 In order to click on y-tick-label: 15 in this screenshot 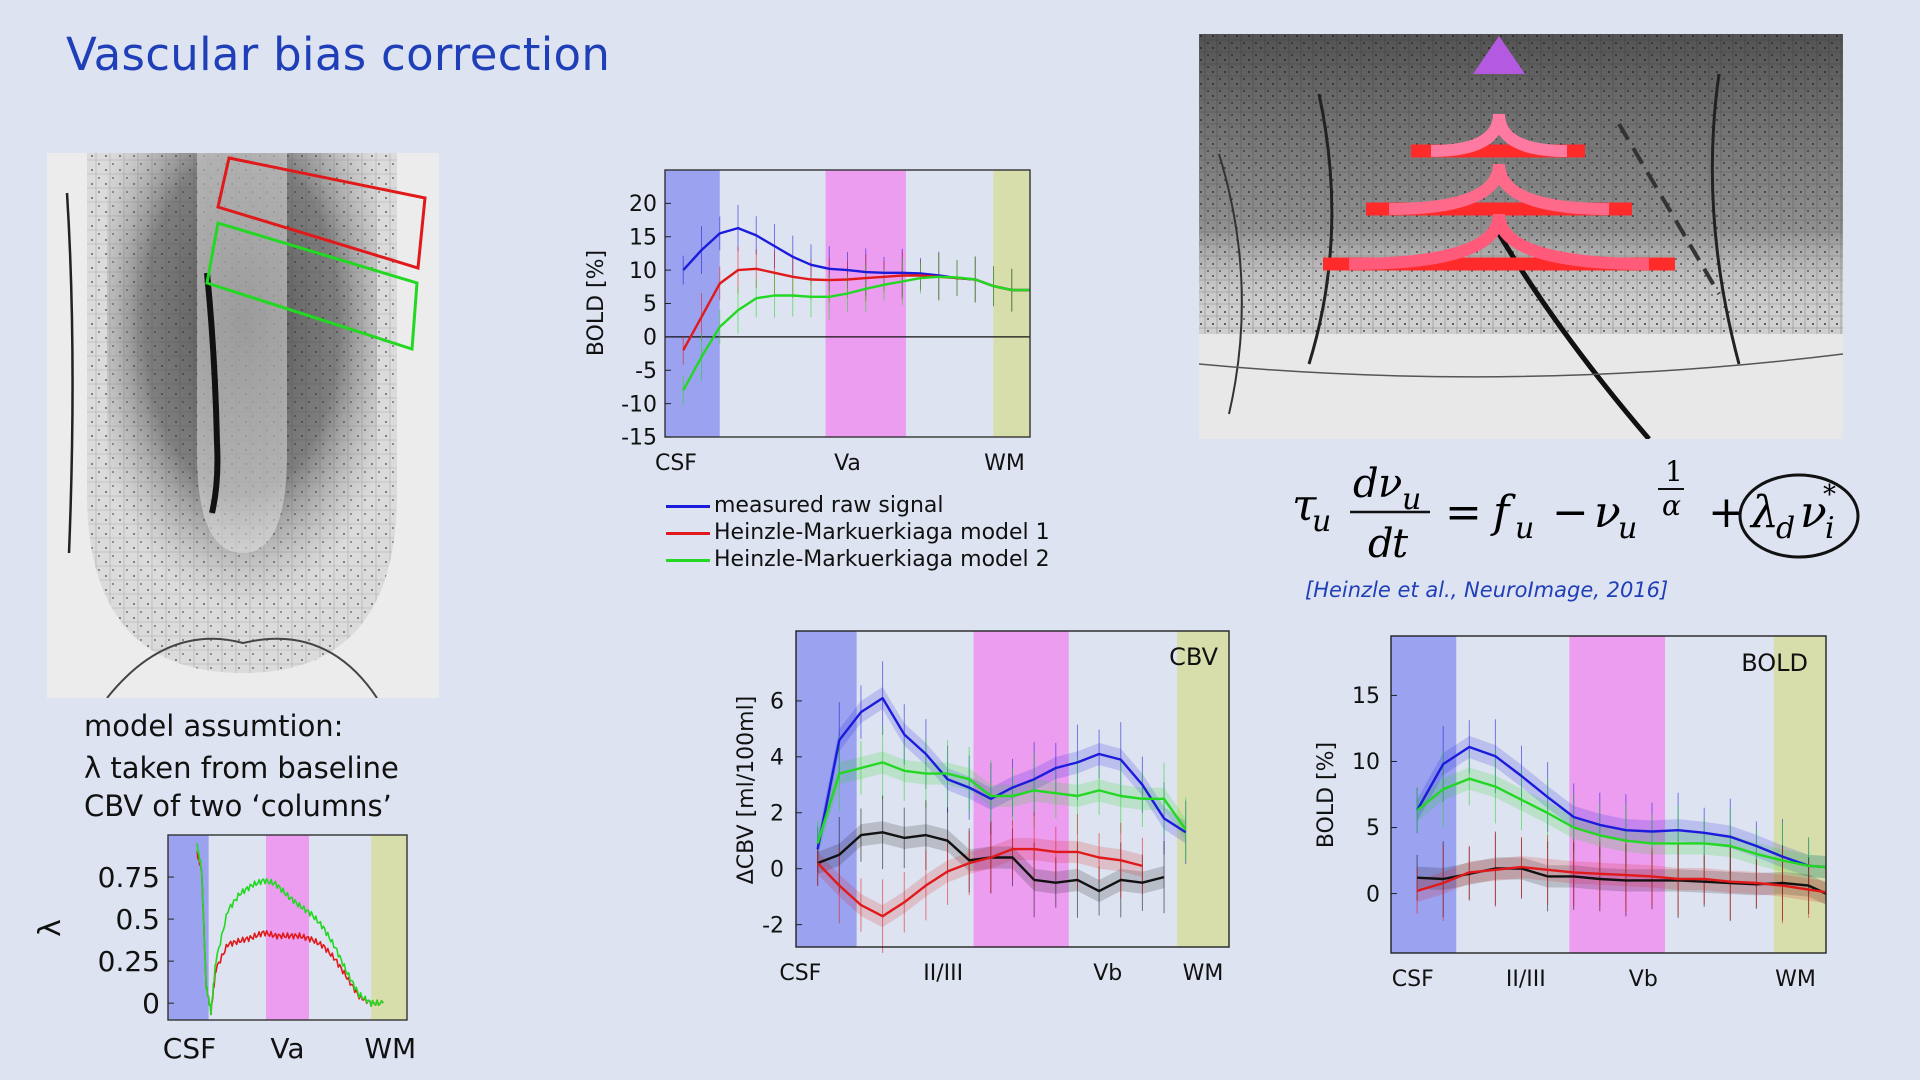, I will do `click(1366, 696)`.